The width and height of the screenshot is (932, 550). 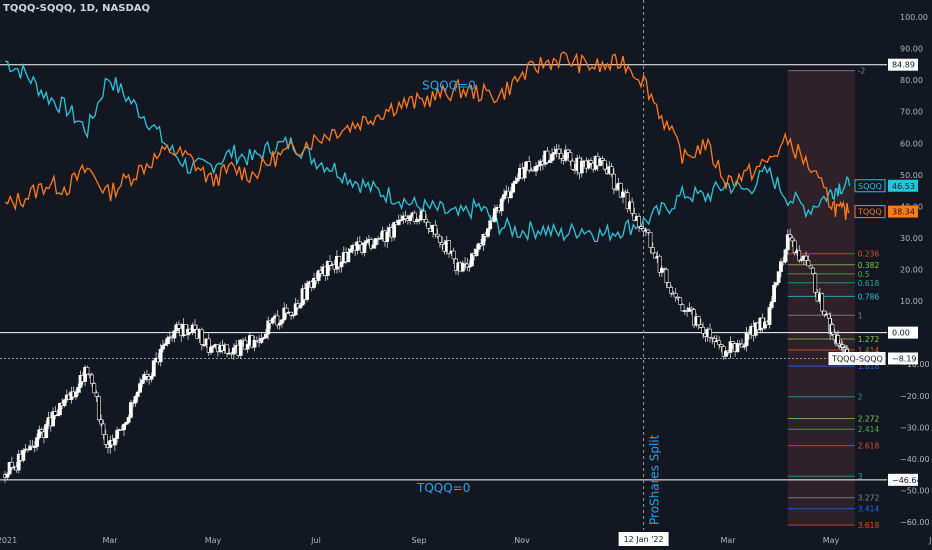 I want to click on x-tick-label: Mar, so click(x=728, y=540).